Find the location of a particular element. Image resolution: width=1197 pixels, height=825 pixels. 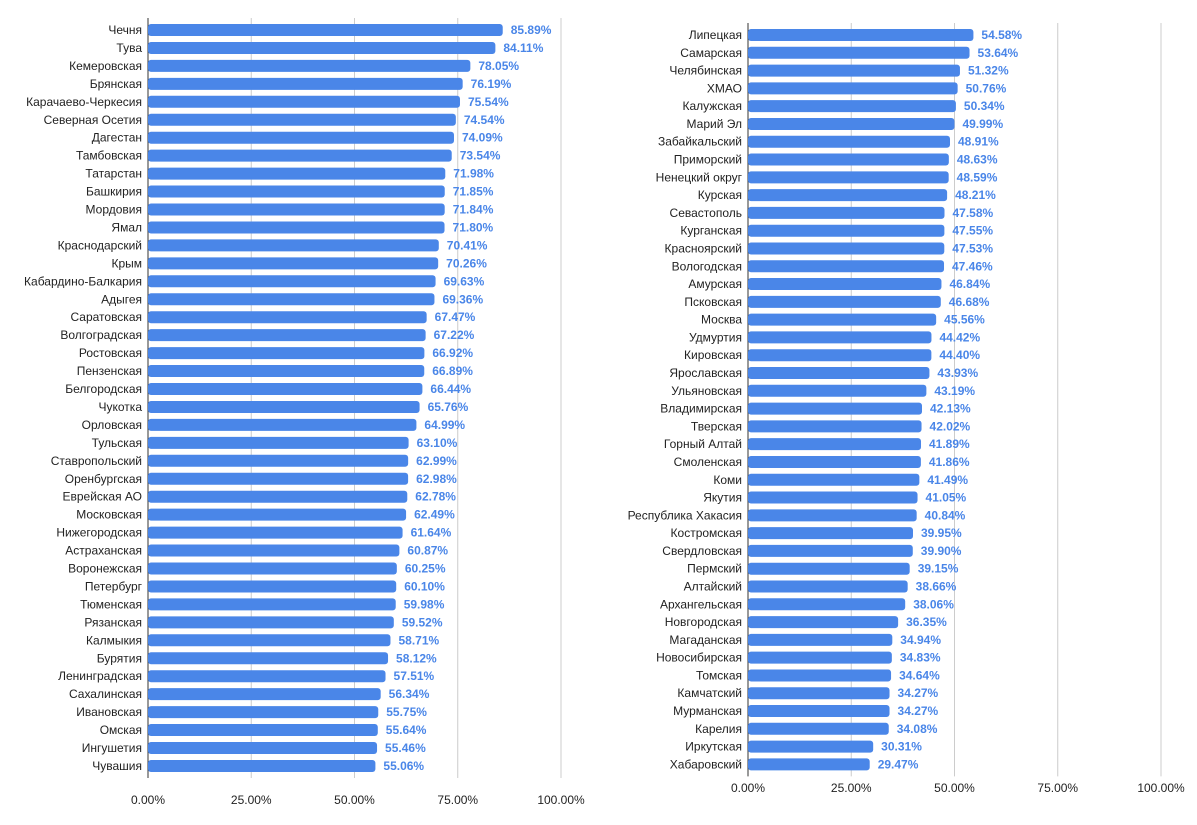

right-x-tick-label: 50.00% is located at coordinates (954, 788).